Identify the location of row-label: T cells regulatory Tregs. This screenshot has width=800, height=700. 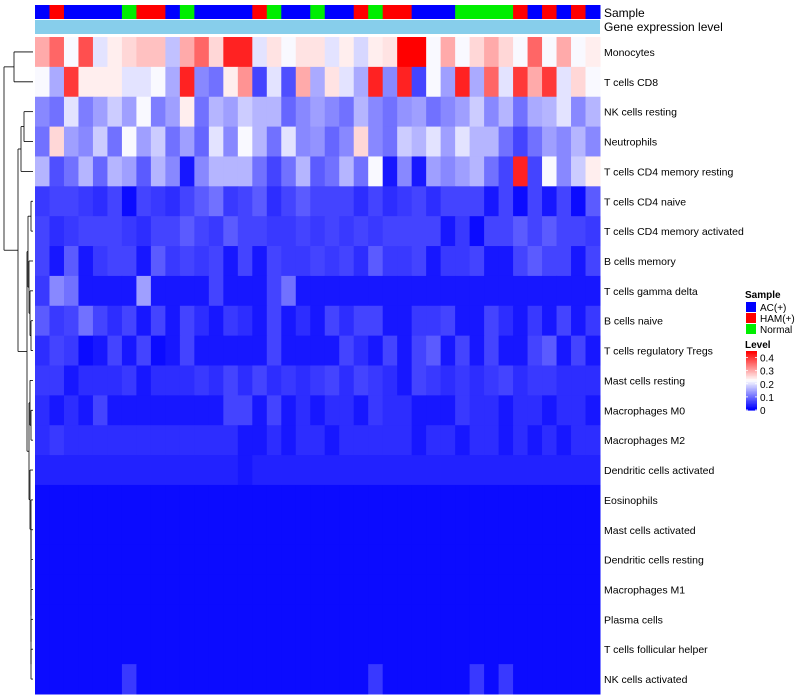
(658, 352).